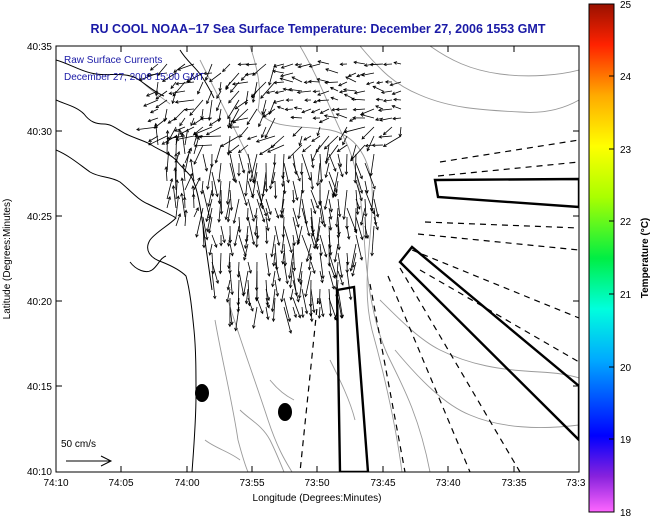 The width and height of the screenshot is (651, 518). Describe the element at coordinates (120, 483) in the screenshot. I see `x-tick-label: 74:05` at that location.